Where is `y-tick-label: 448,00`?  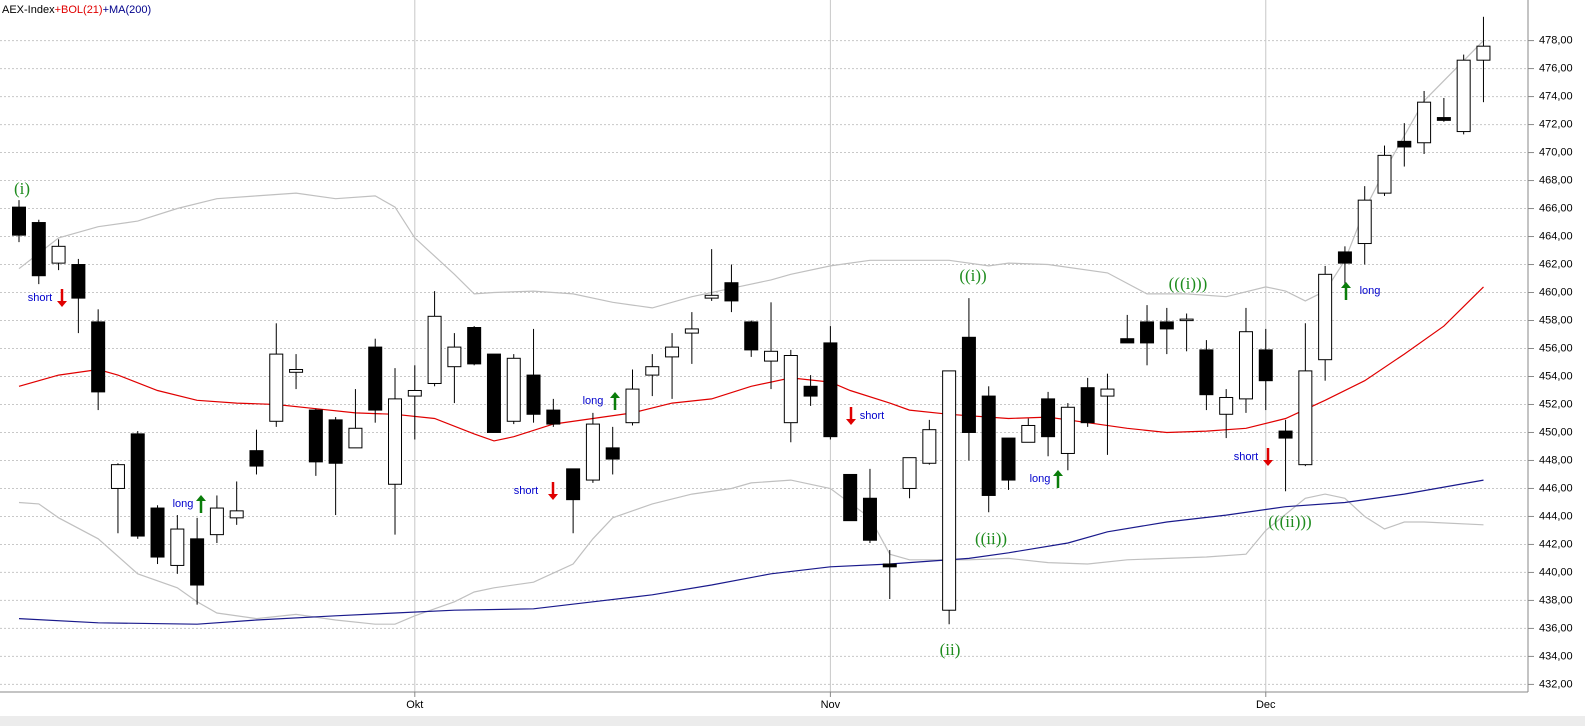
y-tick-label: 448,00 is located at coordinates (1556, 460).